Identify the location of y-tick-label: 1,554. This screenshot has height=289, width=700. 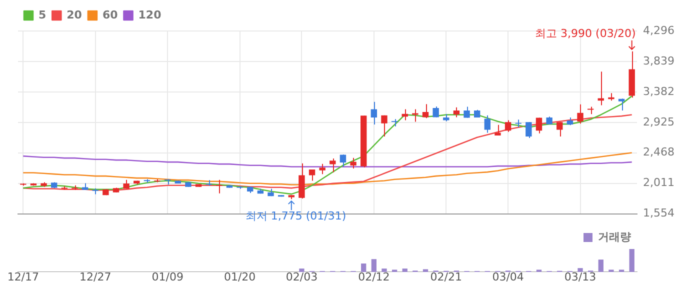
(658, 213).